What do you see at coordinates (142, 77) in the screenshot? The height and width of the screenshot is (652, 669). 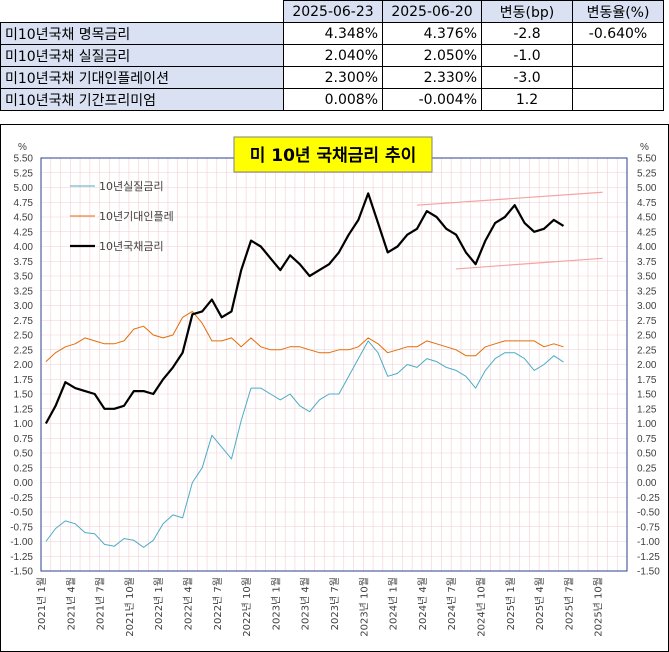 I see `row-label: 미10년국채 기대인플레이션` at bounding box center [142, 77].